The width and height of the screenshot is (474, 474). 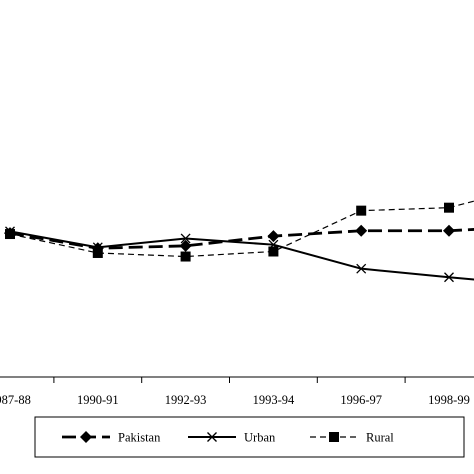 What do you see at coordinates (260, 438) in the screenshot?
I see `legend-label: Urban` at bounding box center [260, 438].